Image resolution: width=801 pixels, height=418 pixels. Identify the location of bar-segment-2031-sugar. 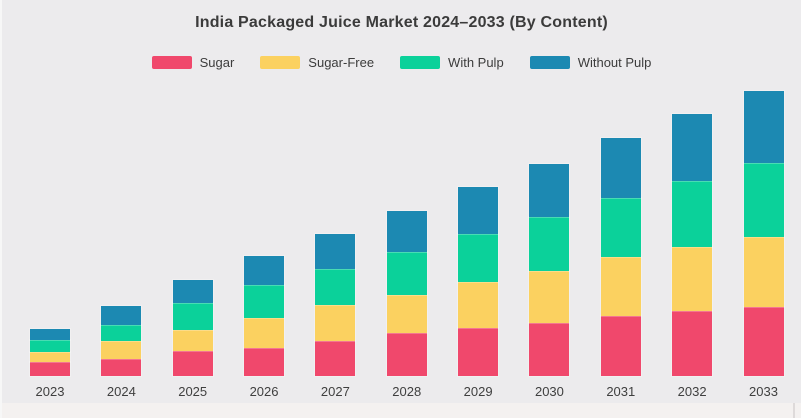
(620, 346).